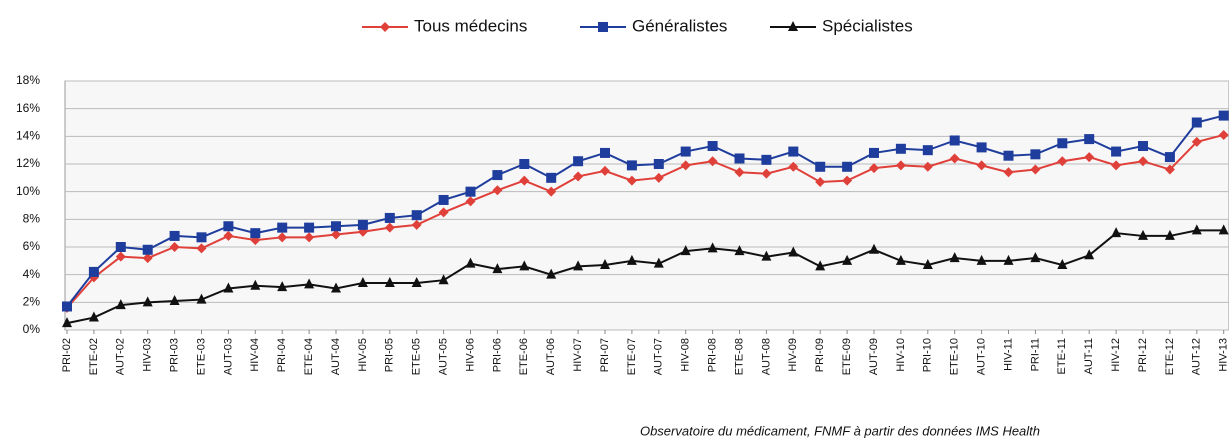 This screenshot has height=442, width=1229. I want to click on x-tick-label: HIV-12, so click(1116, 355).